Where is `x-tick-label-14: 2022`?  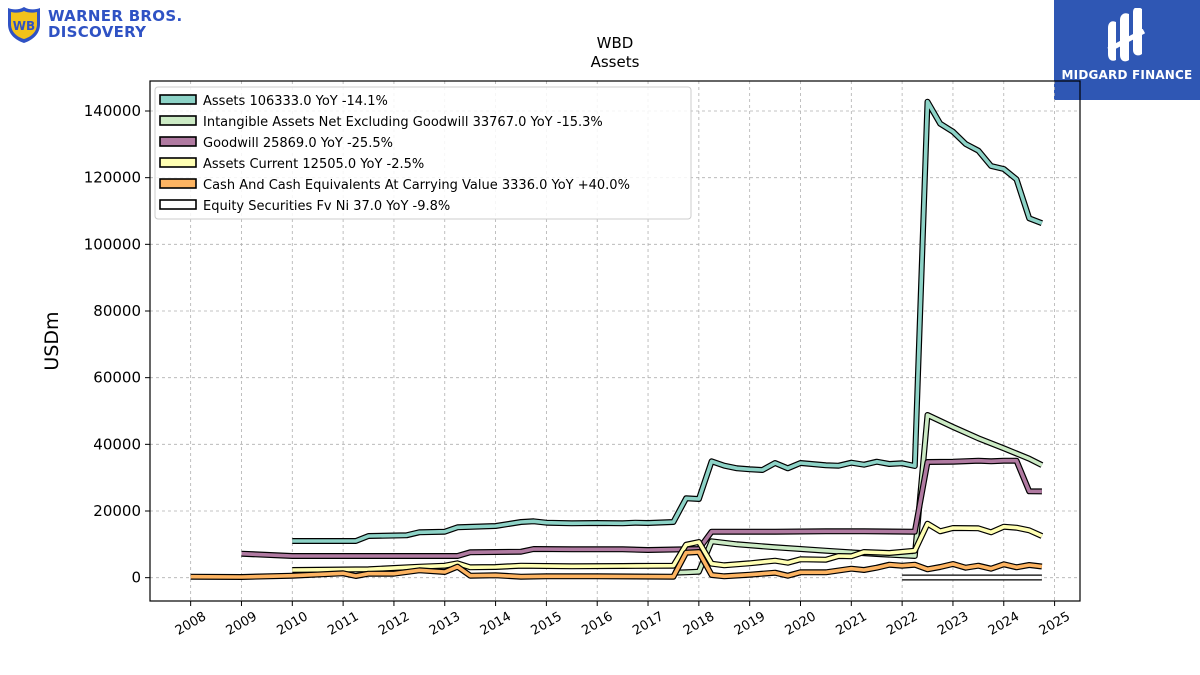
x-tick-label-14: 2022 is located at coordinates (902, 624).